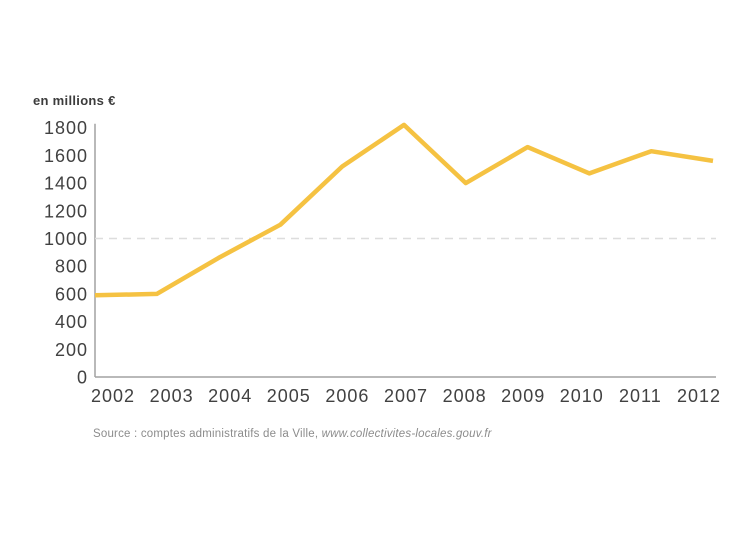 This screenshot has height=536, width=750. What do you see at coordinates (66, 184) in the screenshot?
I see `y-tick-label: 1400` at bounding box center [66, 184].